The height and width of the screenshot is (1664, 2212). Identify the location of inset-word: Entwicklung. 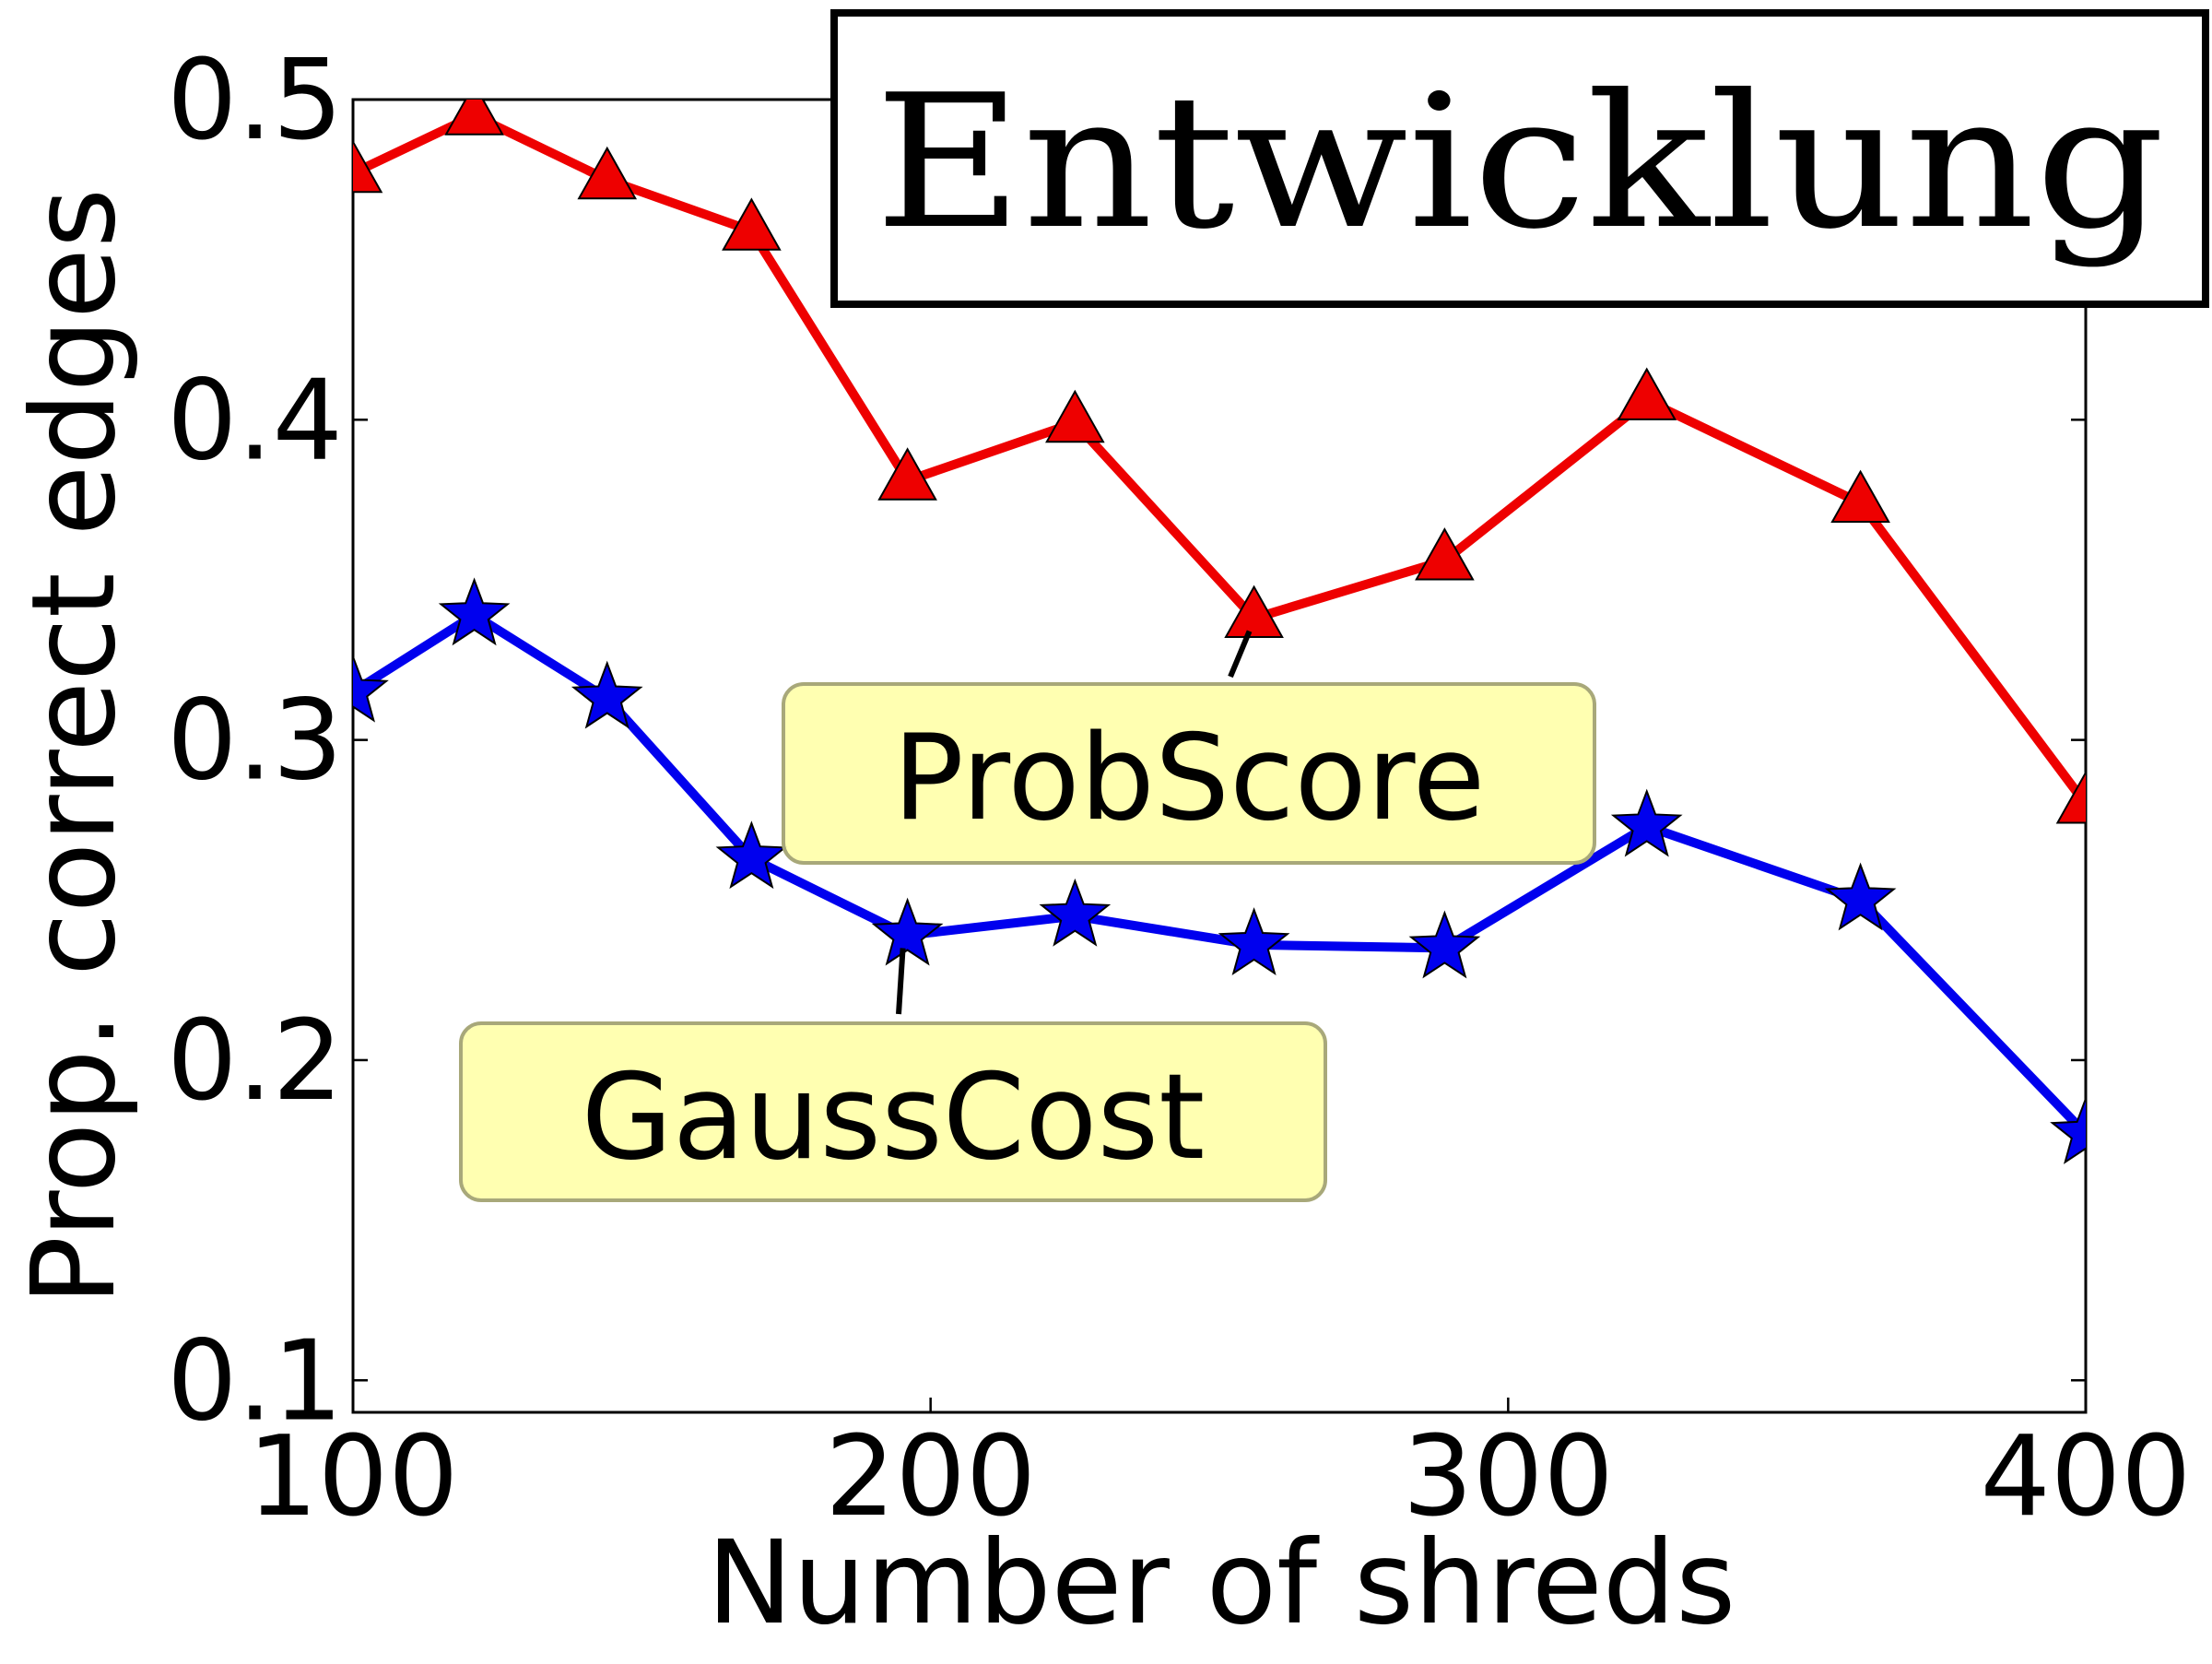
(1520, 162).